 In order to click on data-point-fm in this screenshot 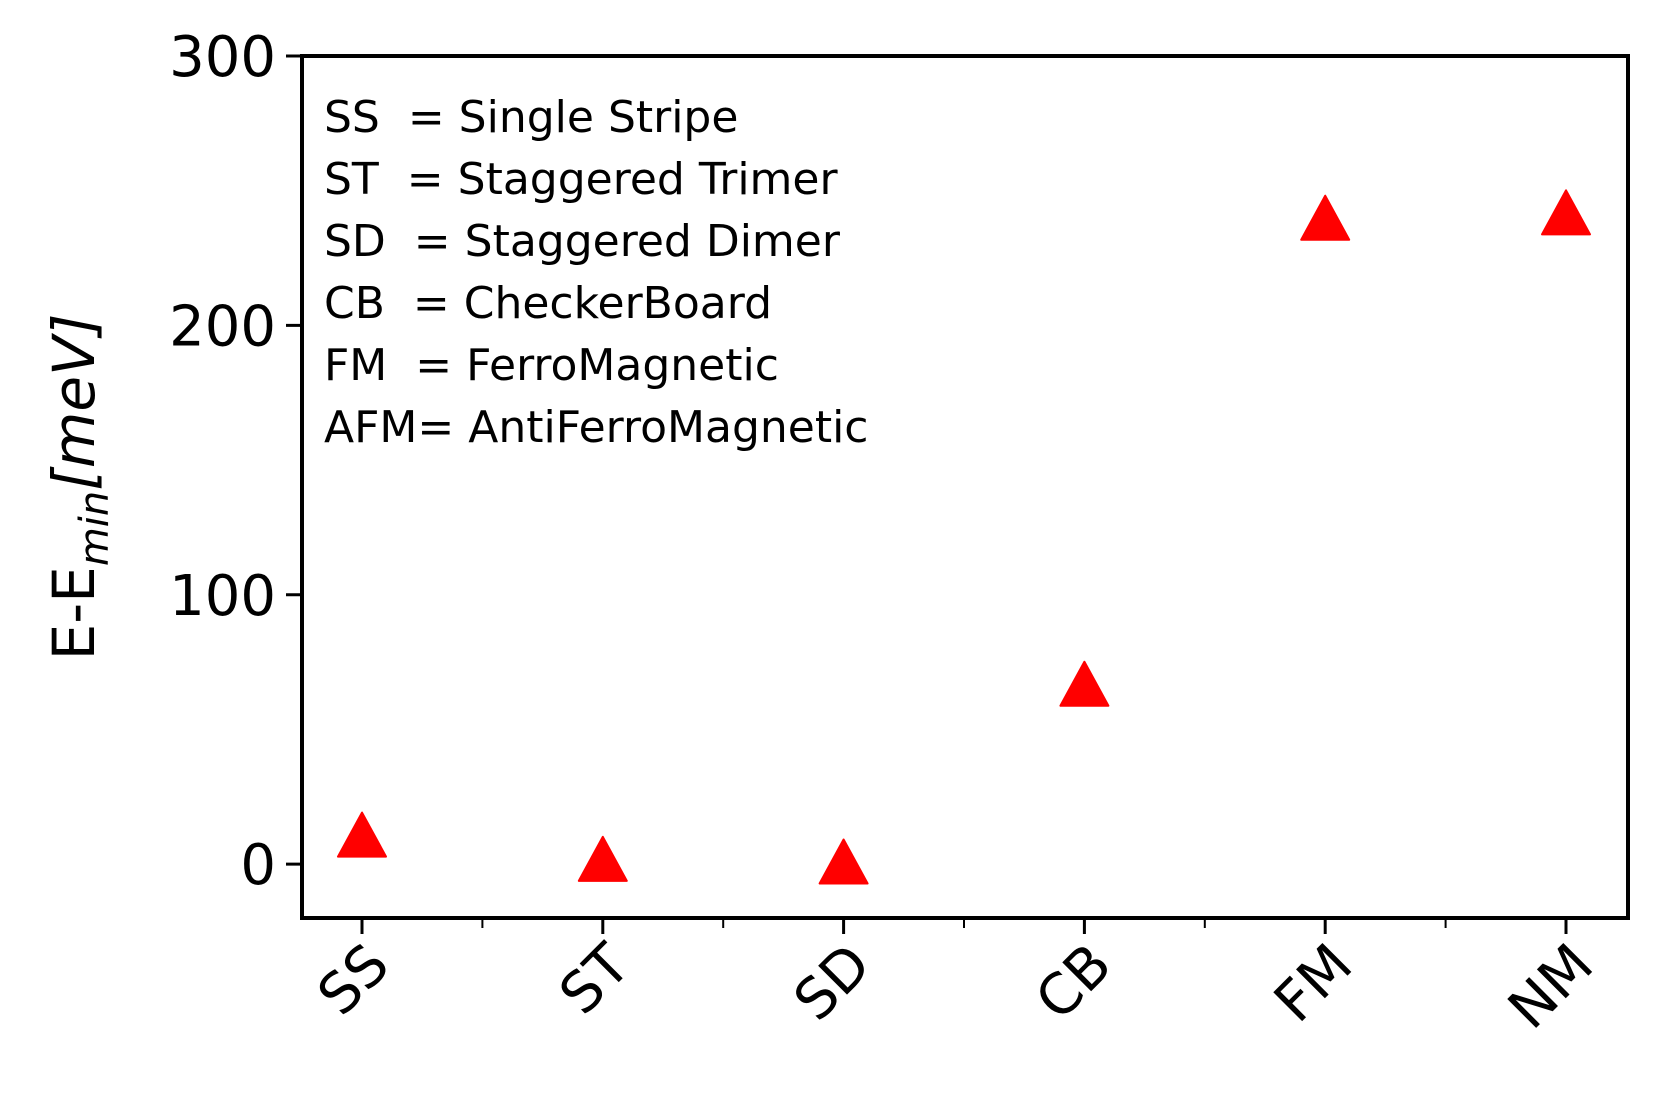, I will do `click(1325, 217)`.